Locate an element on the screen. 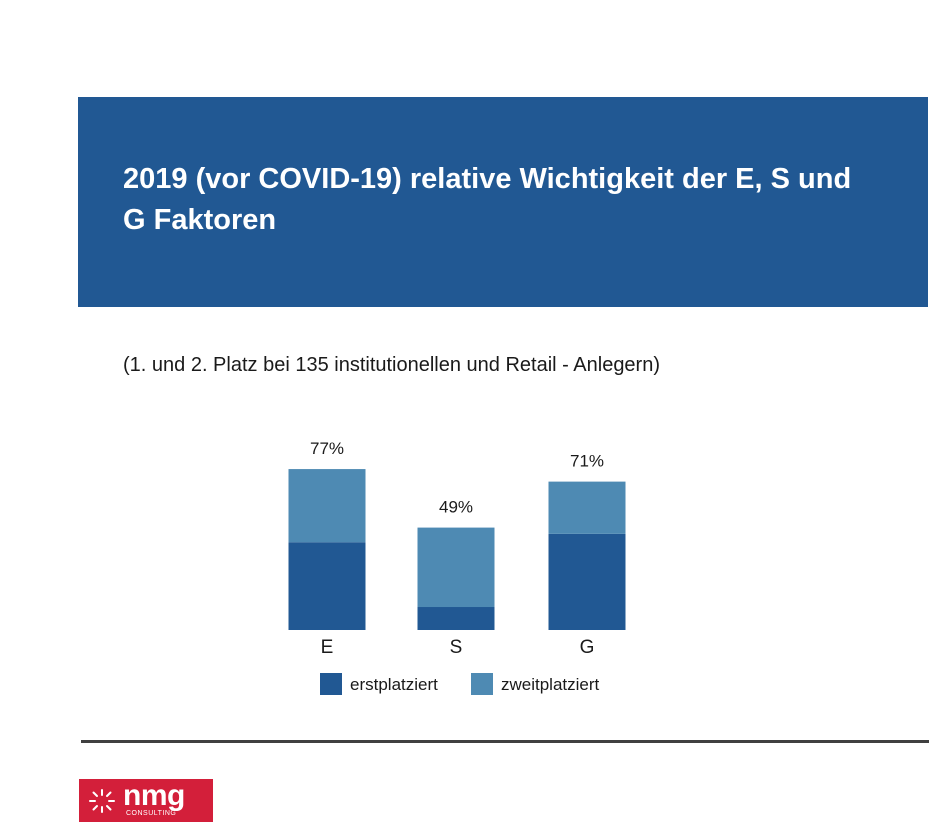 This screenshot has height=840, width=949. logo-wordmark: nmg is located at coordinates (154, 795).